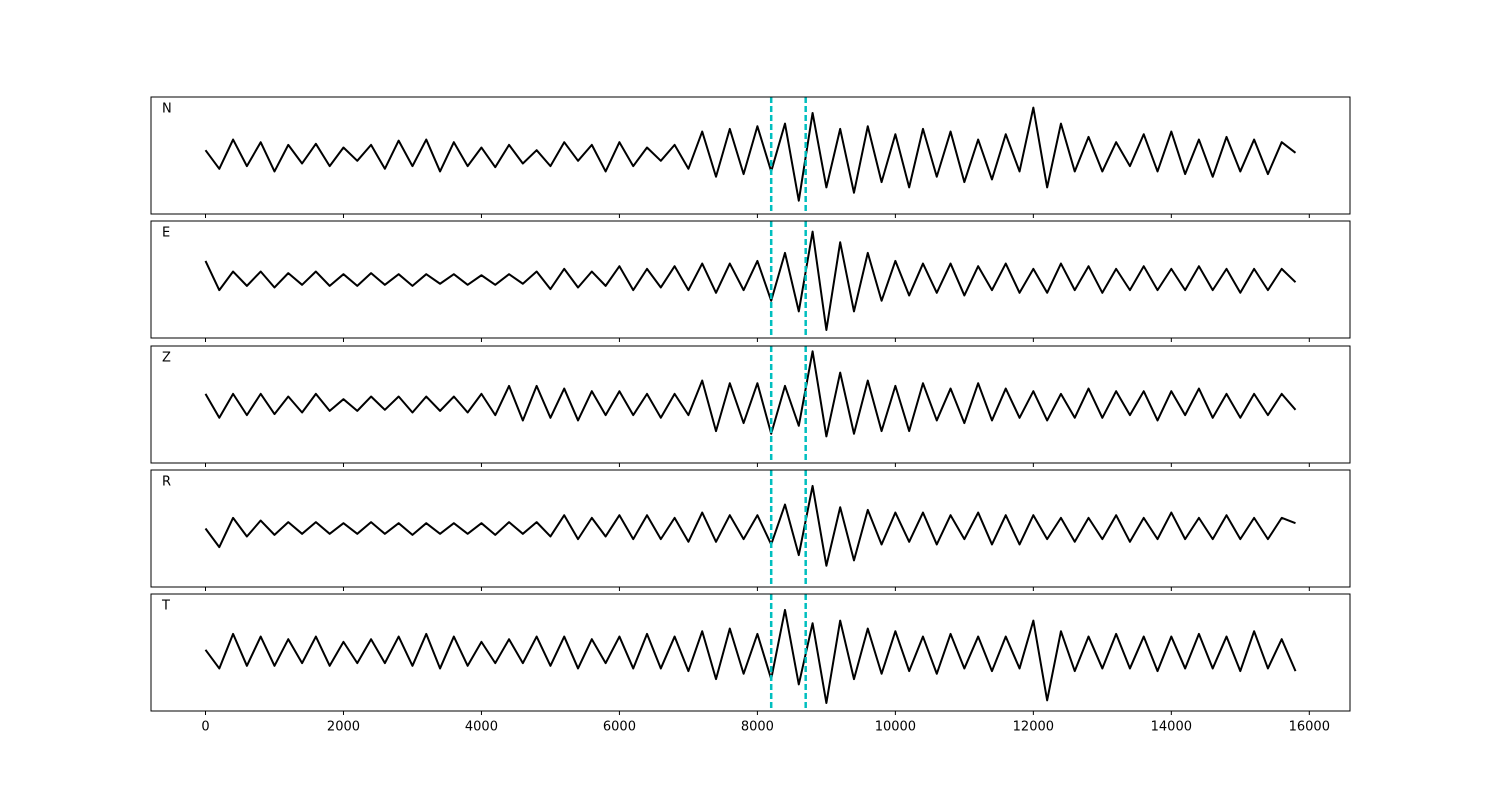 This screenshot has height=800, width=1500. Describe the element at coordinates (165, 606) in the screenshot. I see `panel-label: T` at that location.